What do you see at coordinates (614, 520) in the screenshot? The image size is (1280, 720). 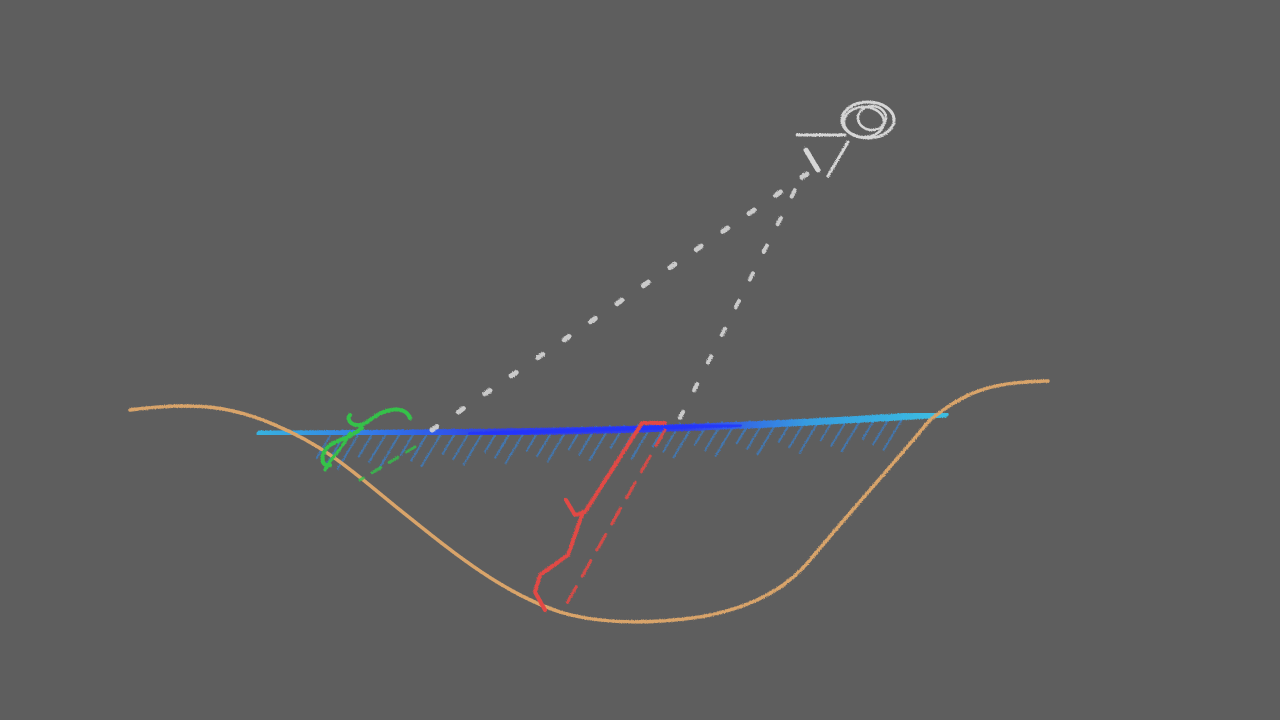 I see `dashed-extension` at bounding box center [614, 520].